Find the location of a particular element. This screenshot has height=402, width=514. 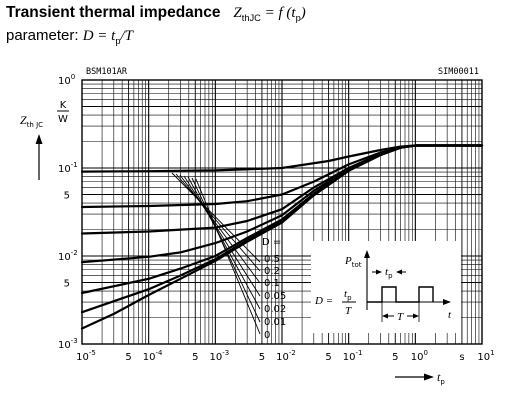

legend-entry-D-0.1: 0.1 is located at coordinates (272, 283).